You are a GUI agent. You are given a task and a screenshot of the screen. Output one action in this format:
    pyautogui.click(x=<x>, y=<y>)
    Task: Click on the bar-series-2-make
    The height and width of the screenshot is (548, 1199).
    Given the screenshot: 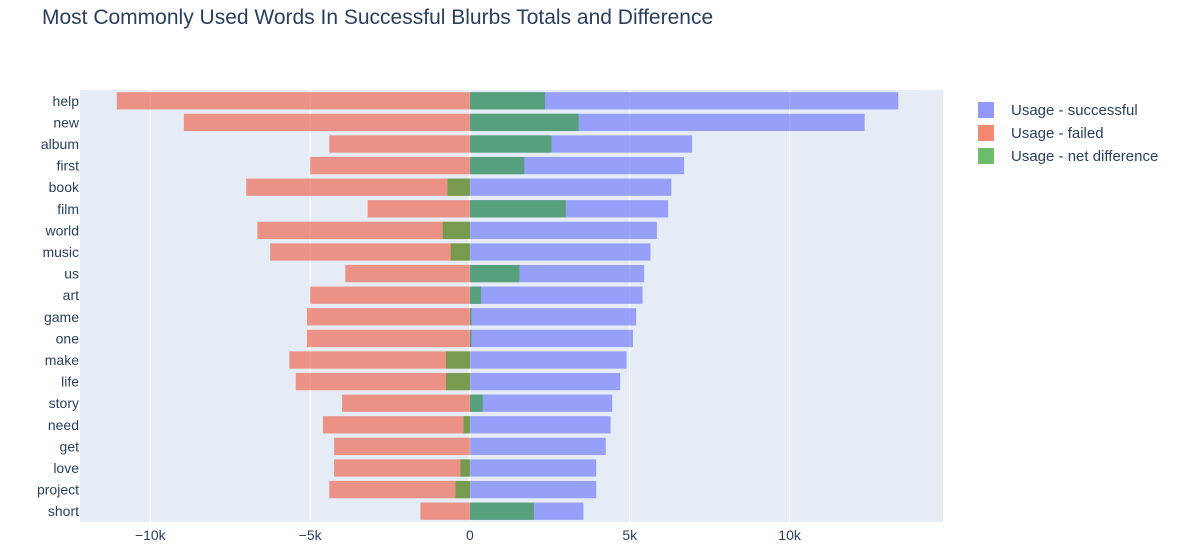 What is the action you would take?
    pyautogui.click(x=457, y=360)
    